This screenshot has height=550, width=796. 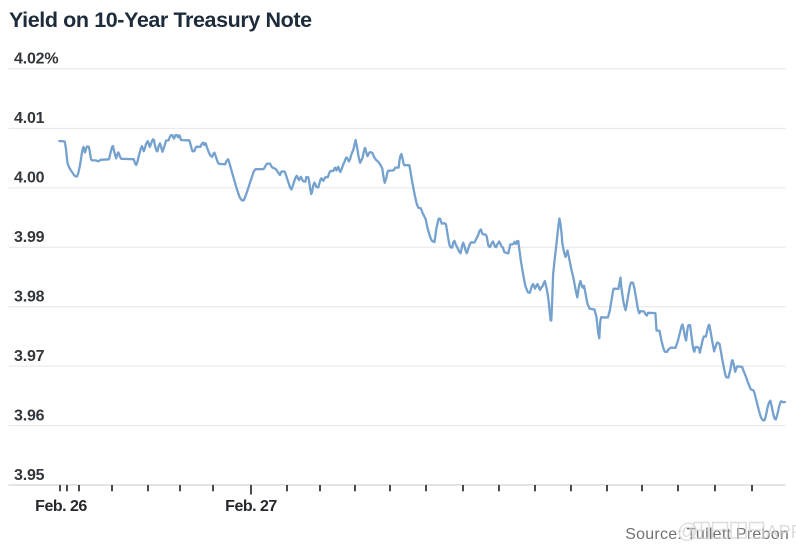 I want to click on svg-text: 3.98, so click(x=29, y=297).